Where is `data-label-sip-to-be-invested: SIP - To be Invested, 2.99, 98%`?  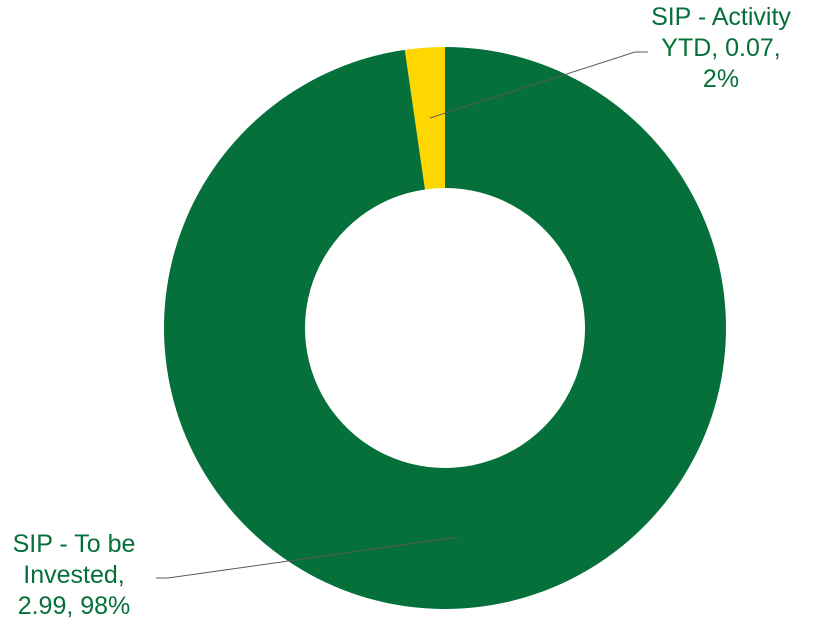 data-label-sip-to-be-invested: SIP - To be Invested, 2.99, 98% is located at coordinates (74, 575).